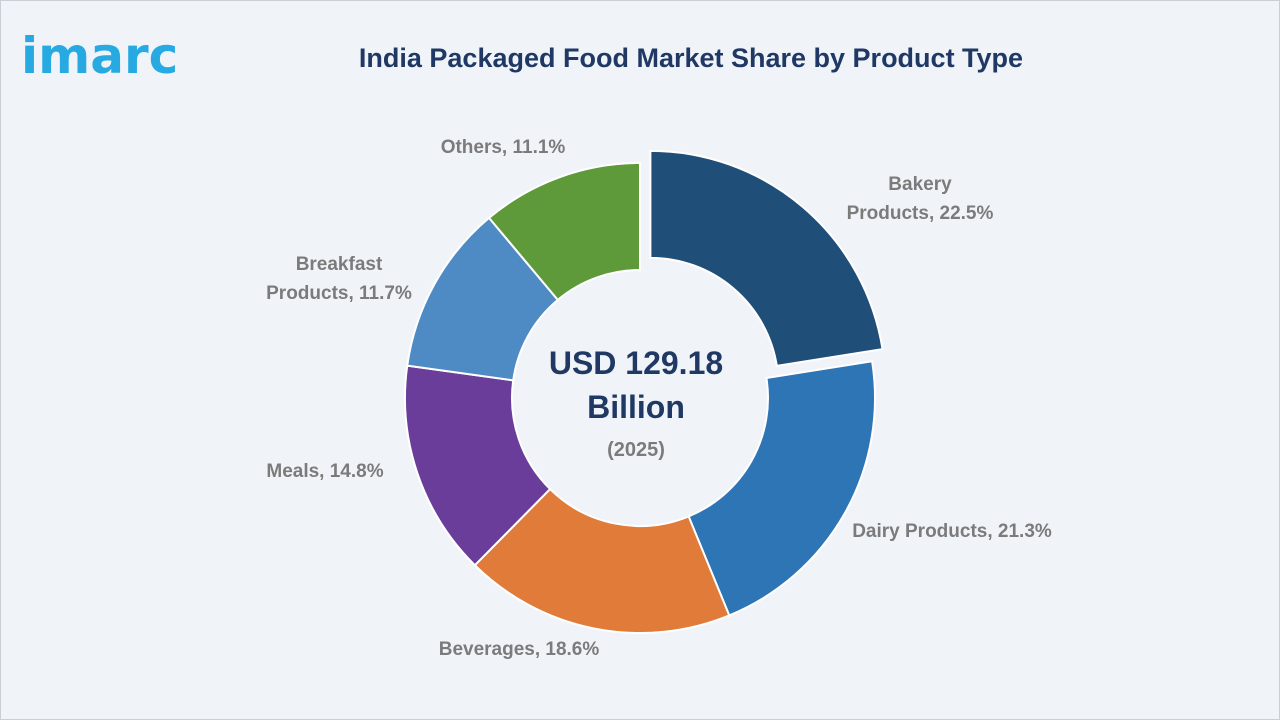 The height and width of the screenshot is (720, 1280). Describe the element at coordinates (952, 531) in the screenshot. I see `label-dairy-products: Dairy Products, 21.3%` at that location.